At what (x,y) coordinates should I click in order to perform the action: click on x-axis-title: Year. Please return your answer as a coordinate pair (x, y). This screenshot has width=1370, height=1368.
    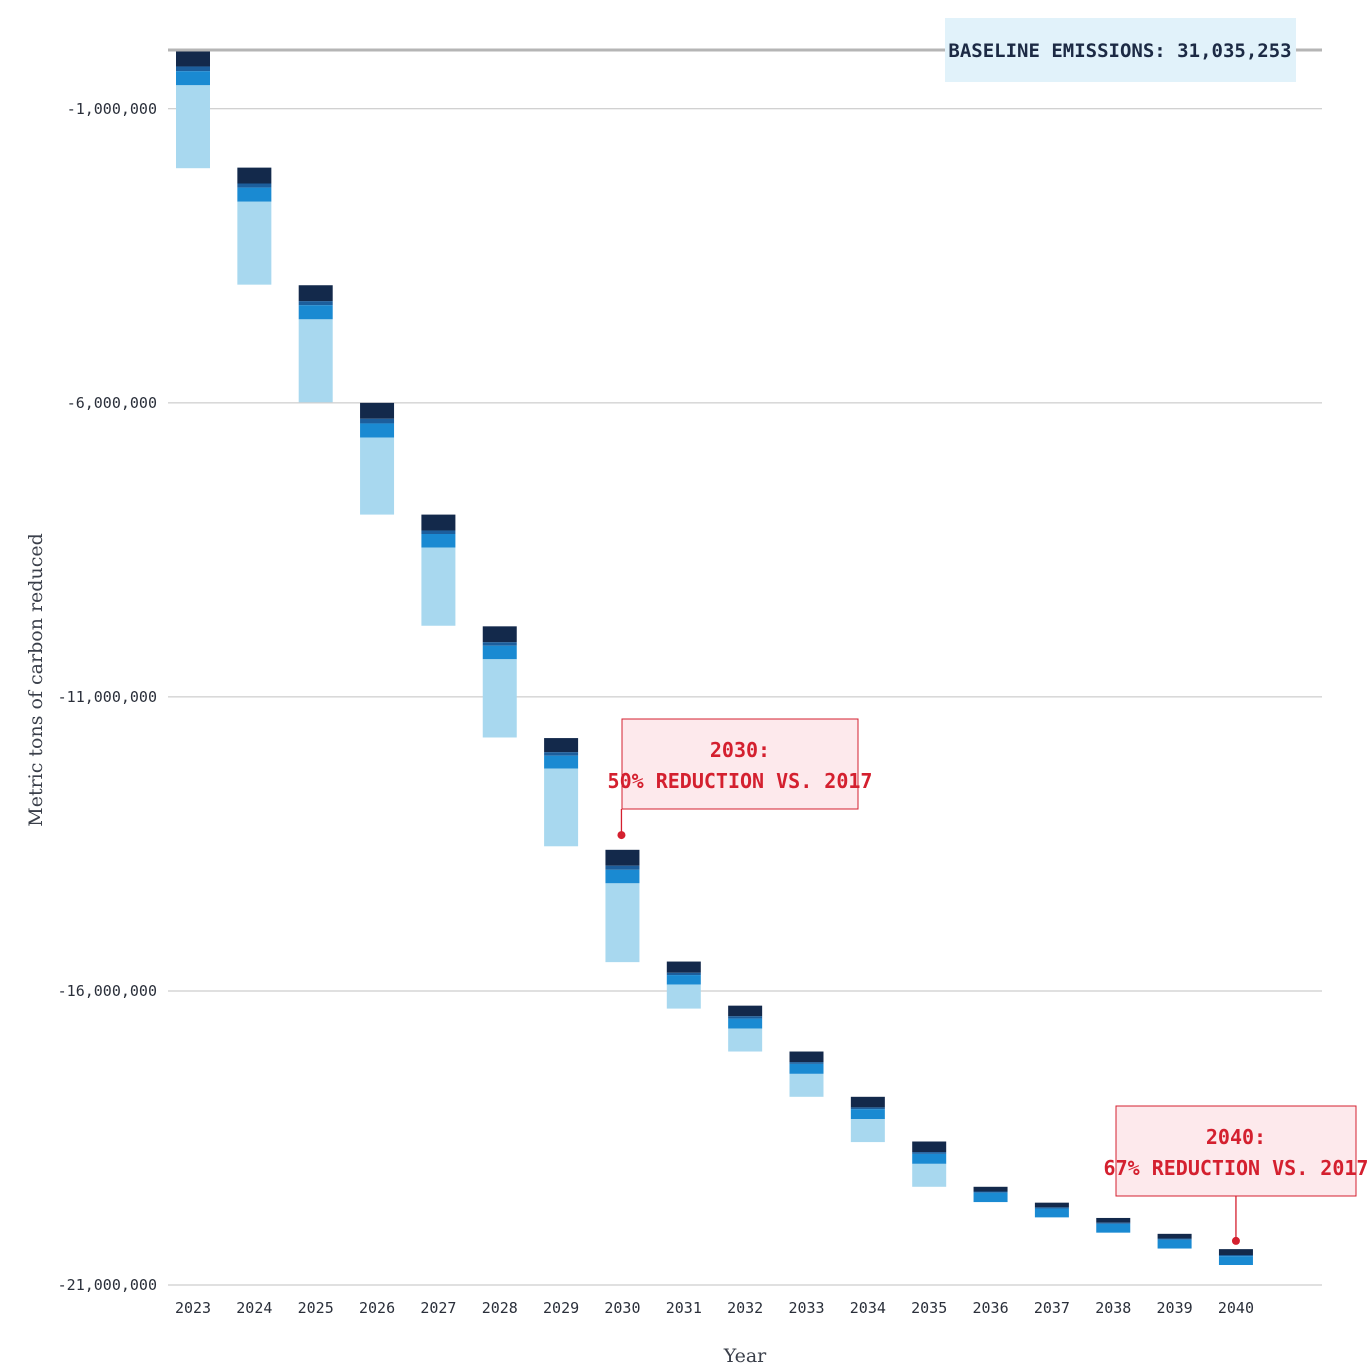
    Looking at the image, I should click on (745, 1356).